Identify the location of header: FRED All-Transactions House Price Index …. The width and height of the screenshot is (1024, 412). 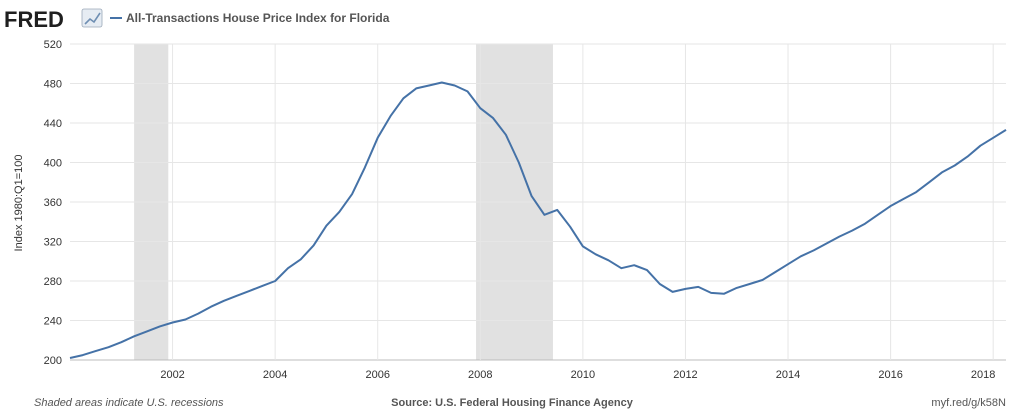
(197, 19).